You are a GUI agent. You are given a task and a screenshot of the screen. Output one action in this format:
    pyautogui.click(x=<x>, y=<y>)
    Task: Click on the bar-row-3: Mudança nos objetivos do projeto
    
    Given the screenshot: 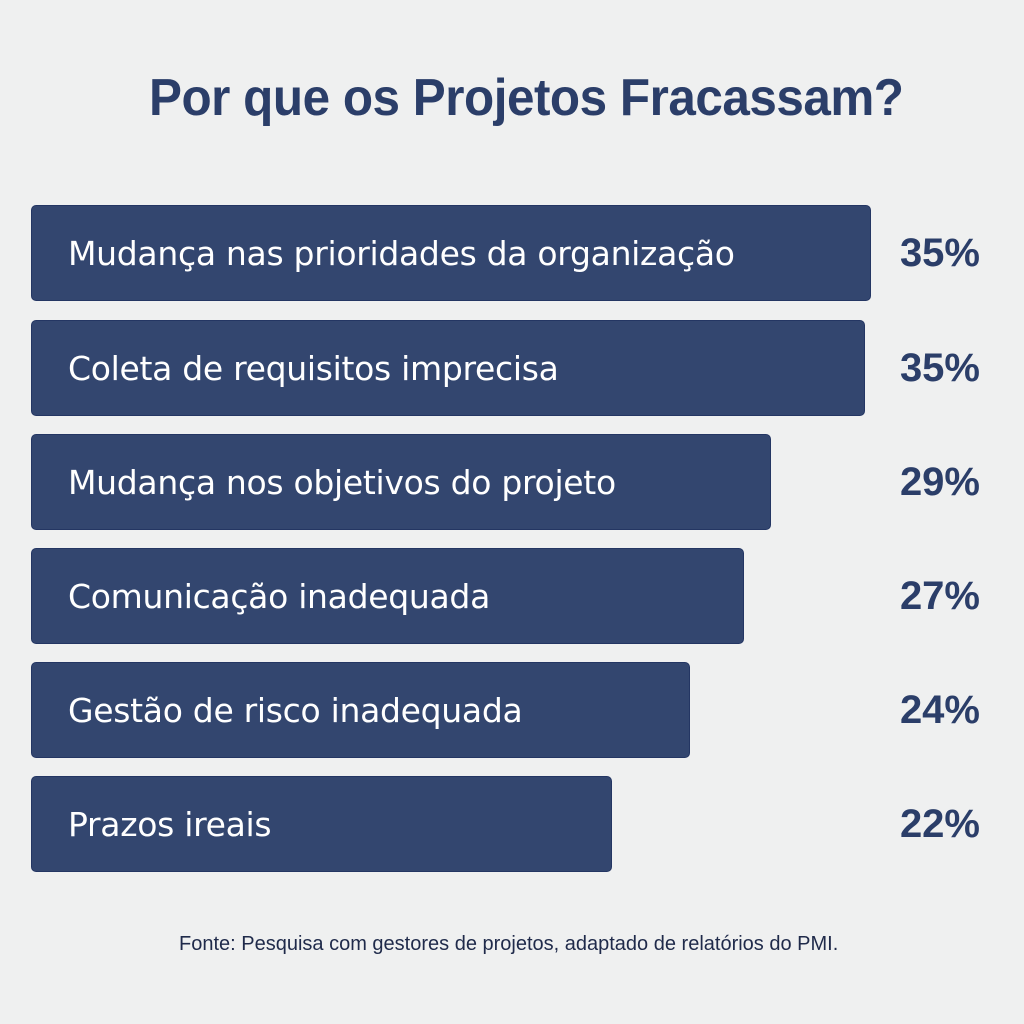 What is the action you would take?
    pyautogui.click(x=401, y=482)
    